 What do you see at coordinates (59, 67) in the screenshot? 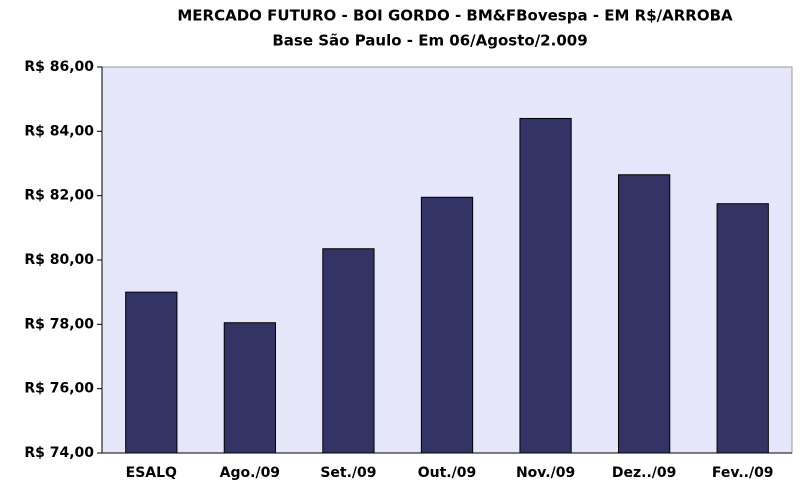
I see `y-tick-label: R$ 86,00` at bounding box center [59, 67].